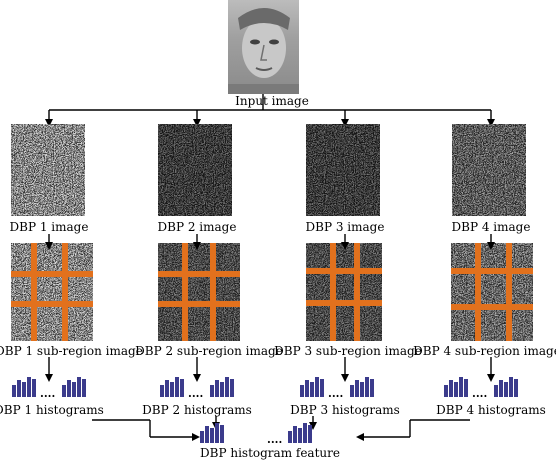 The width and height of the screenshot is (556, 461). I want to click on dbp-2-histograms-label: DBP 2 histograms, so click(197, 410).